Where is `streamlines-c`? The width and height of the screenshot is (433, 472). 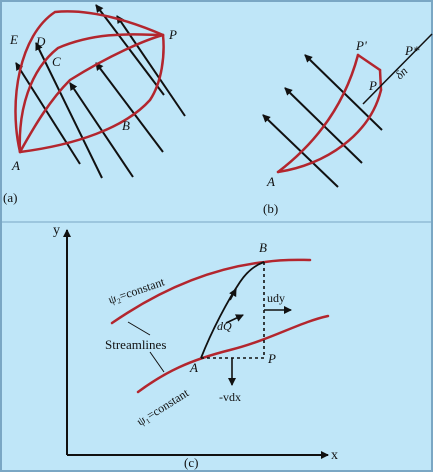
streamlines-c is located at coordinates (220, 326).